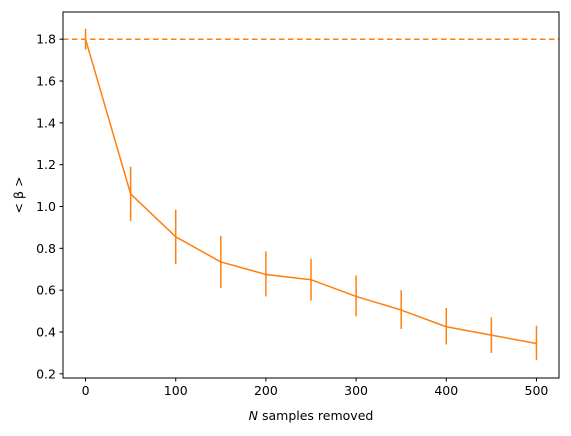 Image resolution: width=571 pixels, height=436 pixels. Describe the element at coordinates (176, 390) in the screenshot. I see `x-tick-label: 100` at that location.